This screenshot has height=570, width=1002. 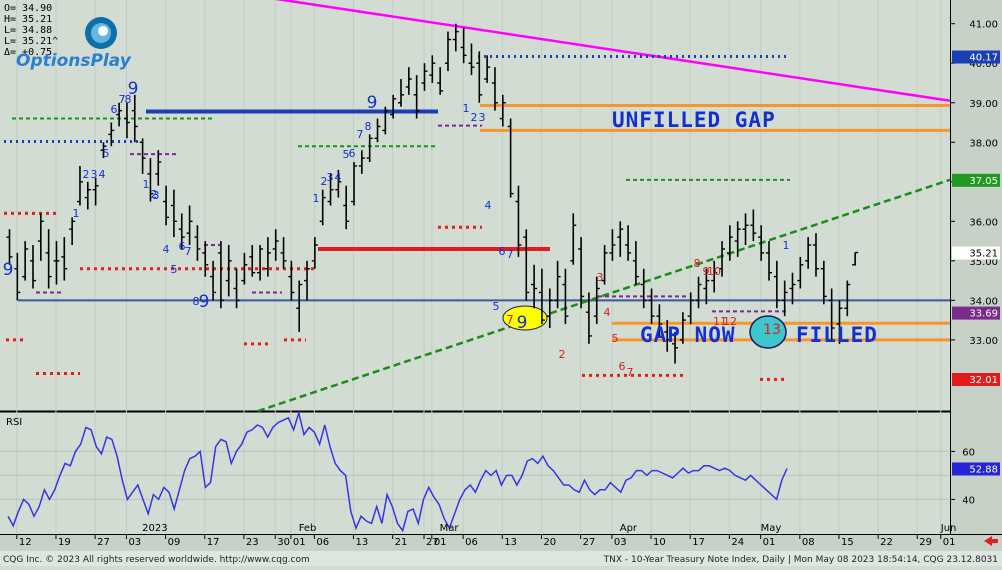 I want to click on scroll-arrow-icon, so click(x=991, y=541).